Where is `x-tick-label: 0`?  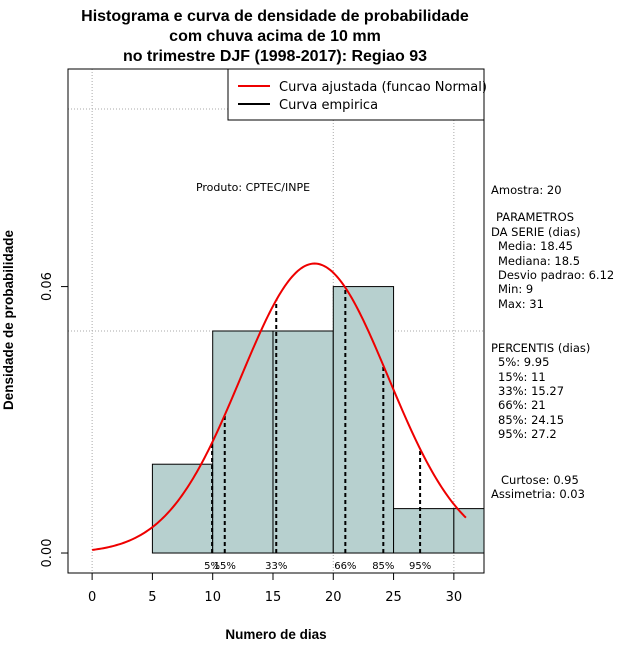
x-tick-label: 0 is located at coordinates (92, 597).